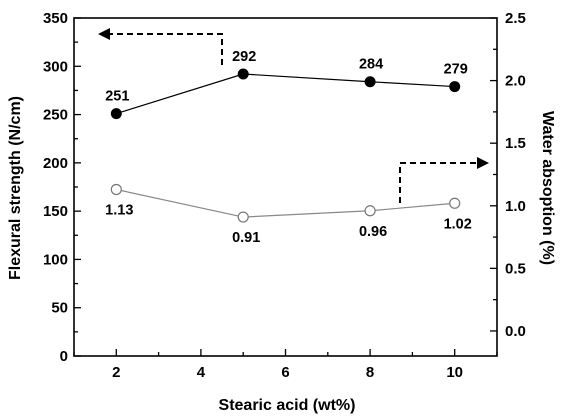  I want to click on x-tick-label: 8, so click(370, 372).